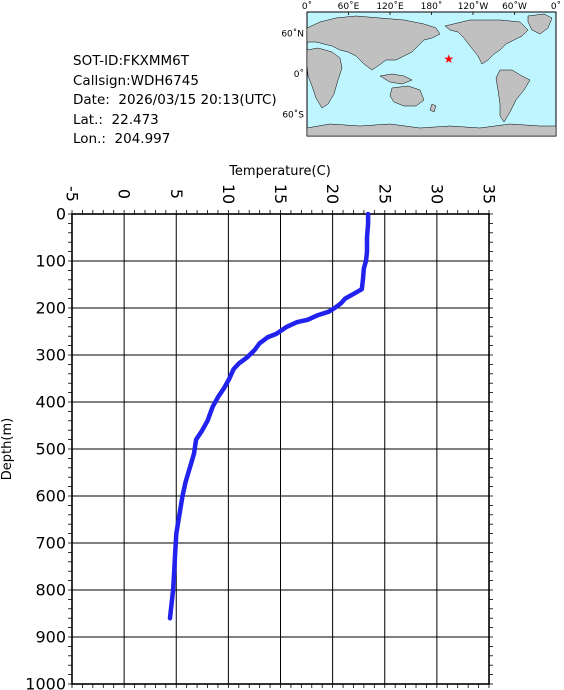 The image size is (564, 690). Describe the element at coordinates (50, 261) in the screenshot. I see `y-tick-label: 100` at that location.